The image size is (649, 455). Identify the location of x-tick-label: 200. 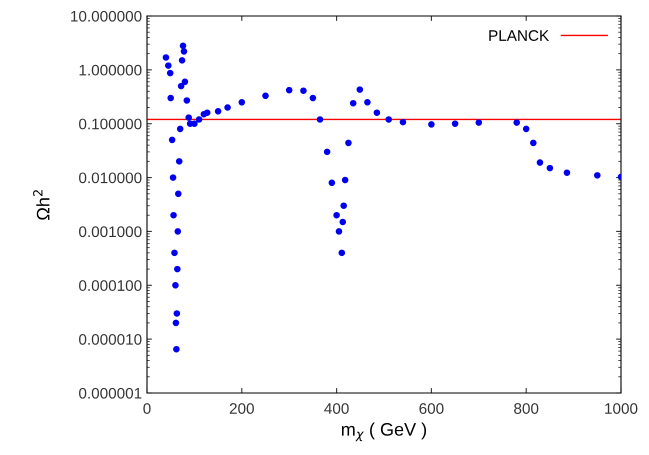
(242, 408).